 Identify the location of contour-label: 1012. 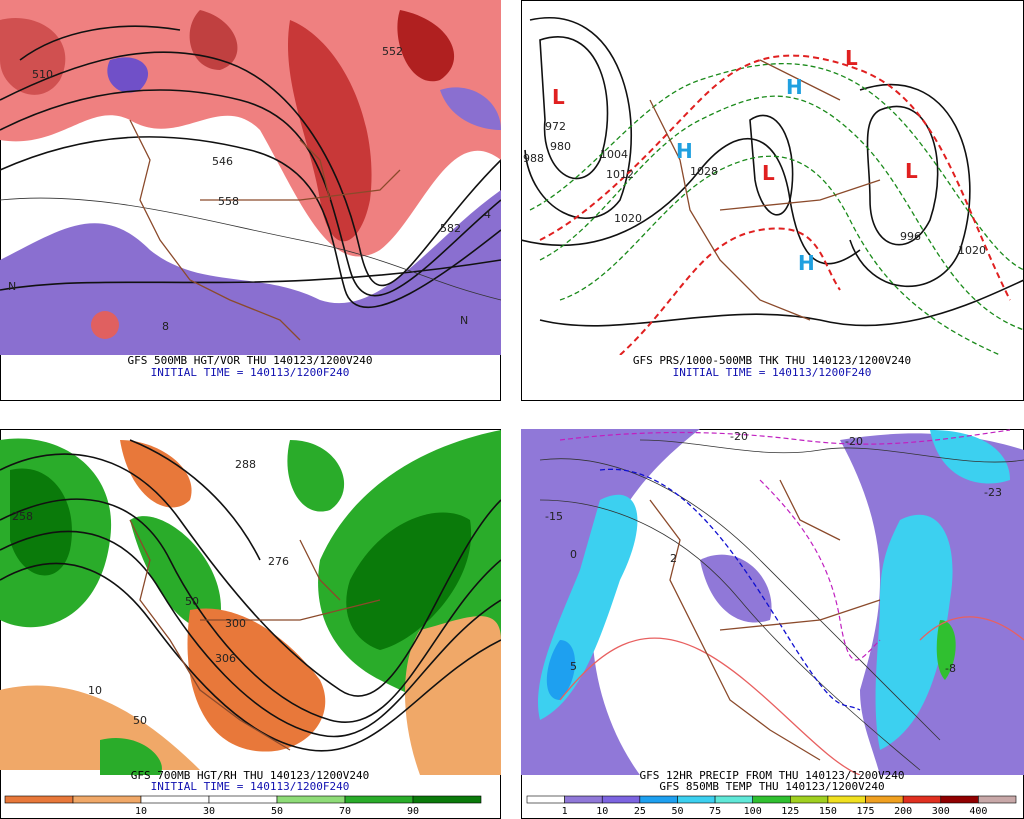
(620, 174).